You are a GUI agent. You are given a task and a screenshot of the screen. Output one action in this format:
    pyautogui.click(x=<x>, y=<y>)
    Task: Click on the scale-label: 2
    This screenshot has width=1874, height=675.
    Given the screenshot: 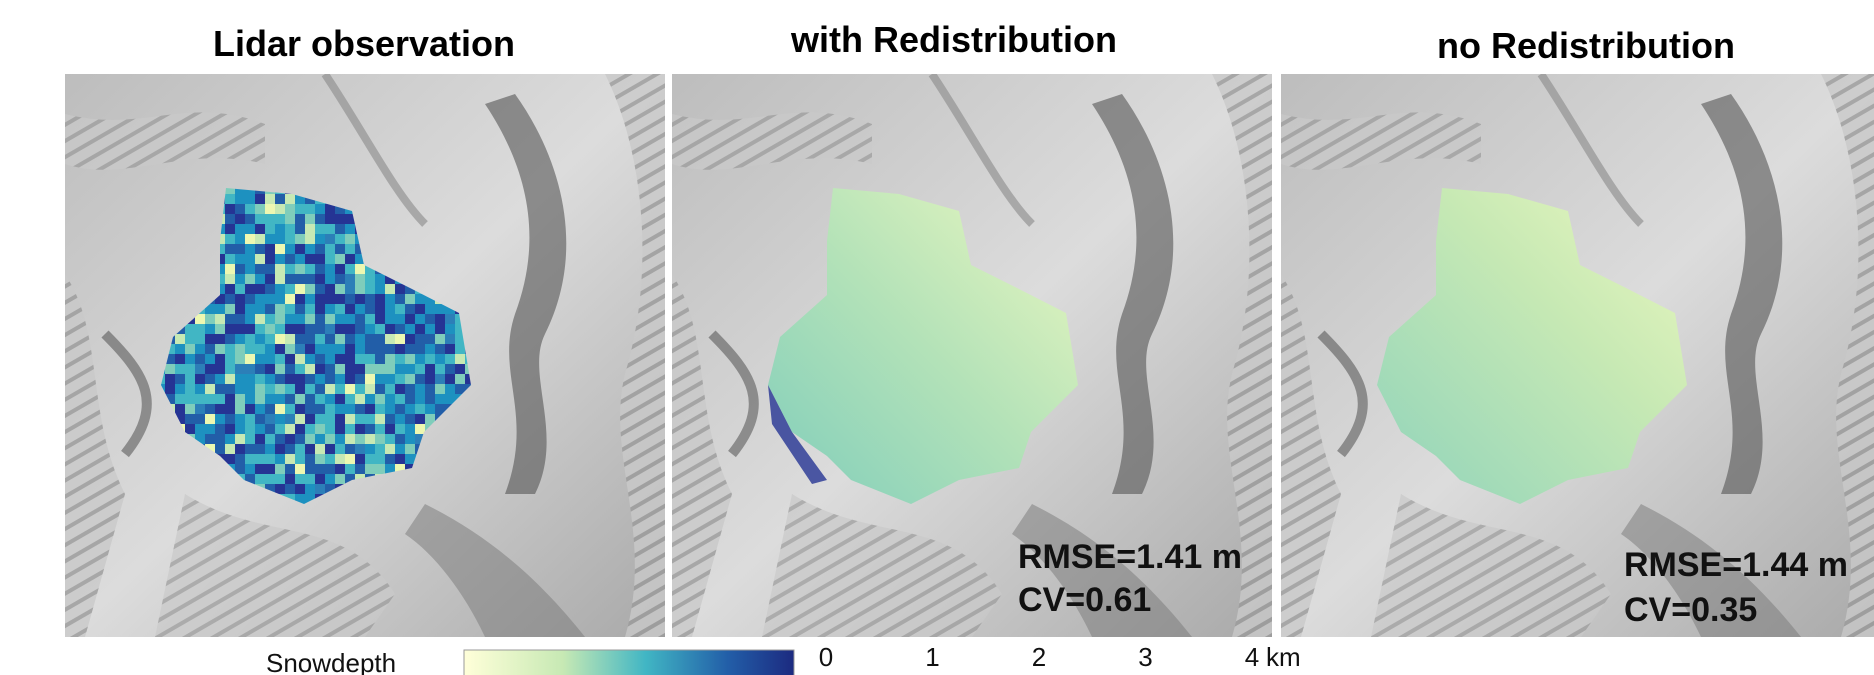 What is the action you would take?
    pyautogui.click(x=1039, y=657)
    